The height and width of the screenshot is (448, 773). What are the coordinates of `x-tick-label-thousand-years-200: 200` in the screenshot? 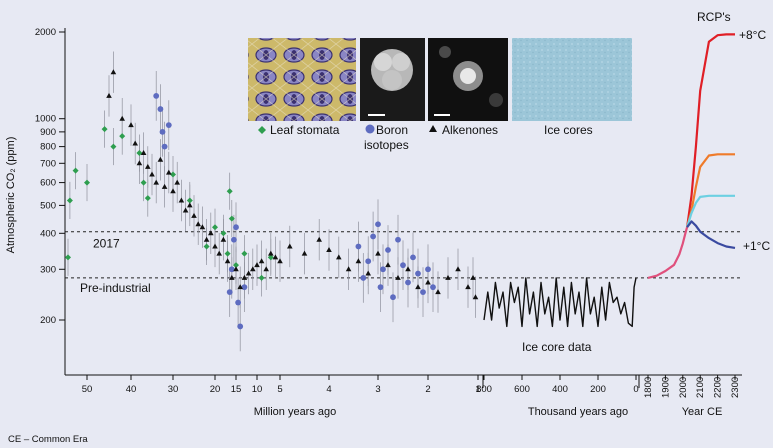 It's located at (598, 389).